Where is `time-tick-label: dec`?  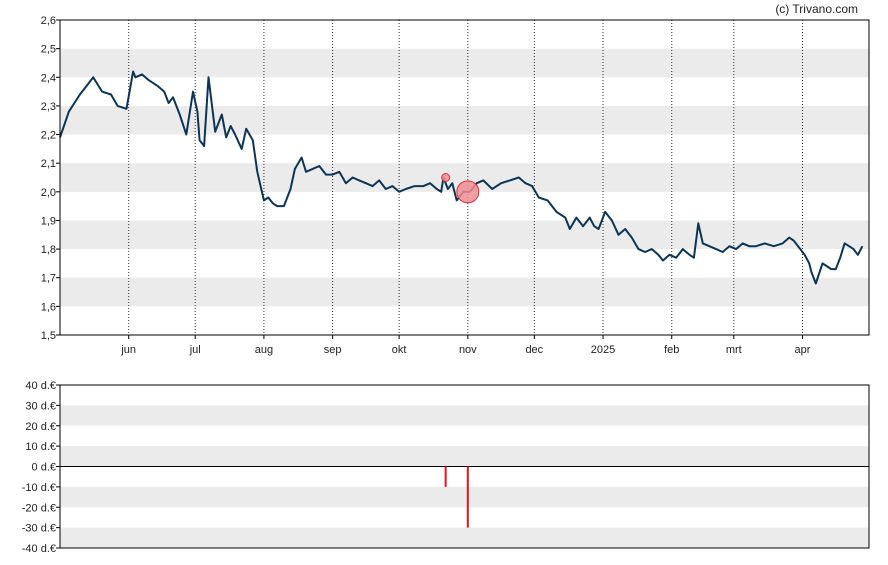
time-tick-label: dec is located at coordinates (534, 350).